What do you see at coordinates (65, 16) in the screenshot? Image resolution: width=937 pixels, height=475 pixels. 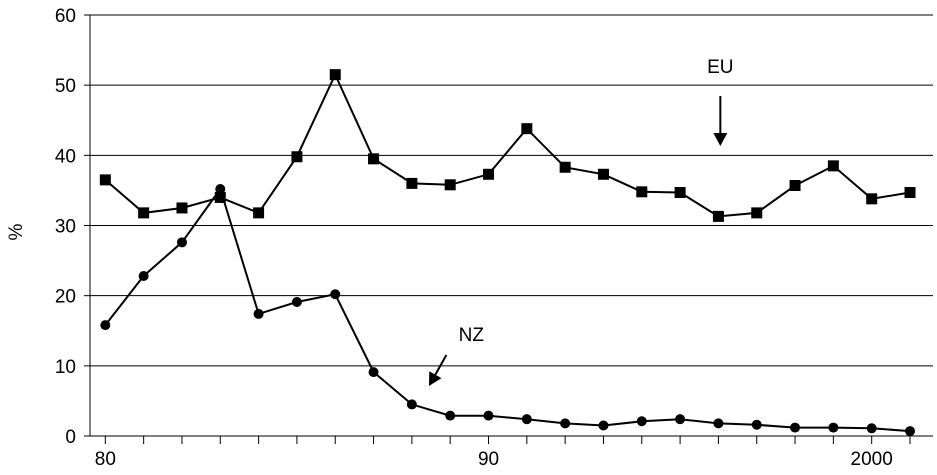 I see `y-tick-label: 60` at bounding box center [65, 16].